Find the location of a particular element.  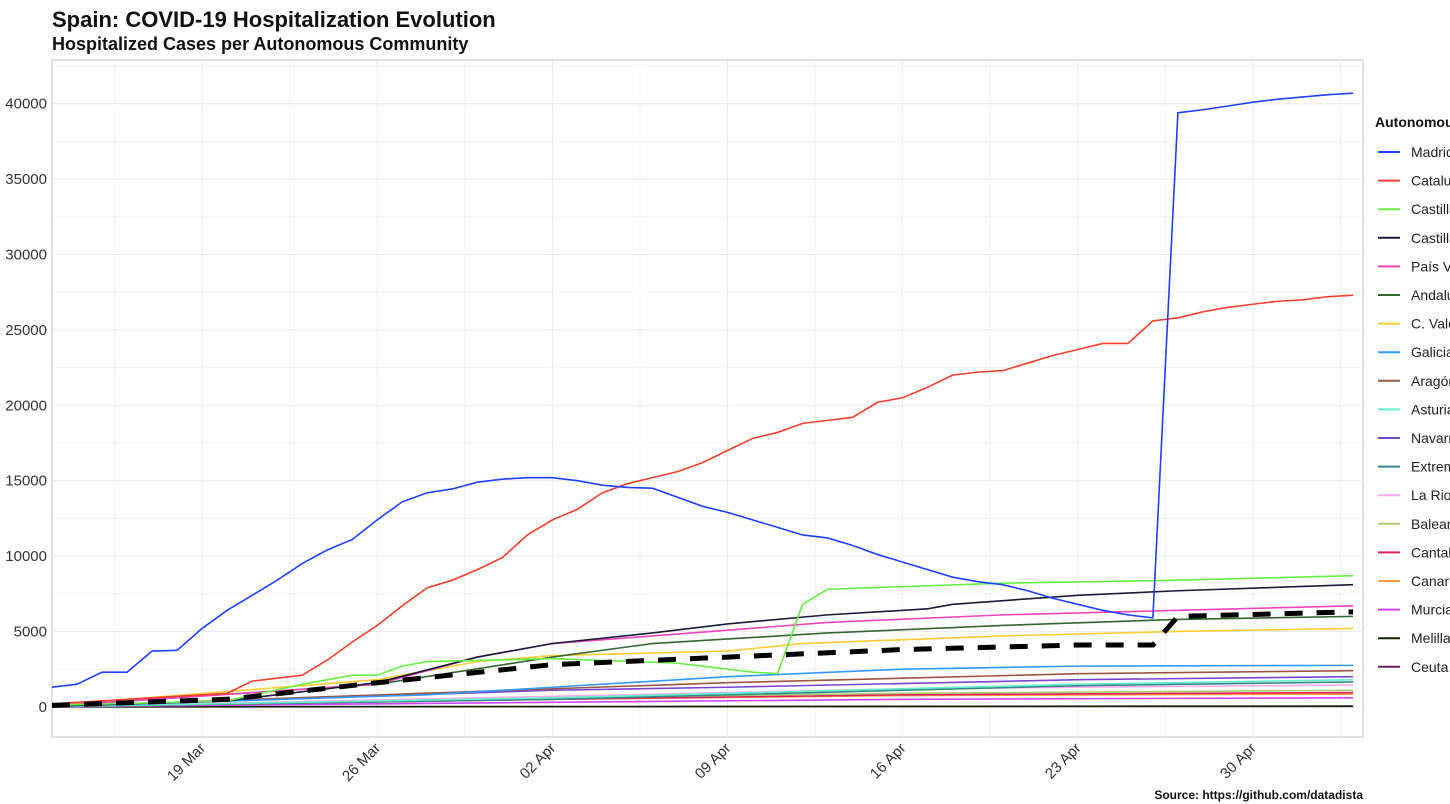

y-tick-label: 35000 is located at coordinates (26, 179).